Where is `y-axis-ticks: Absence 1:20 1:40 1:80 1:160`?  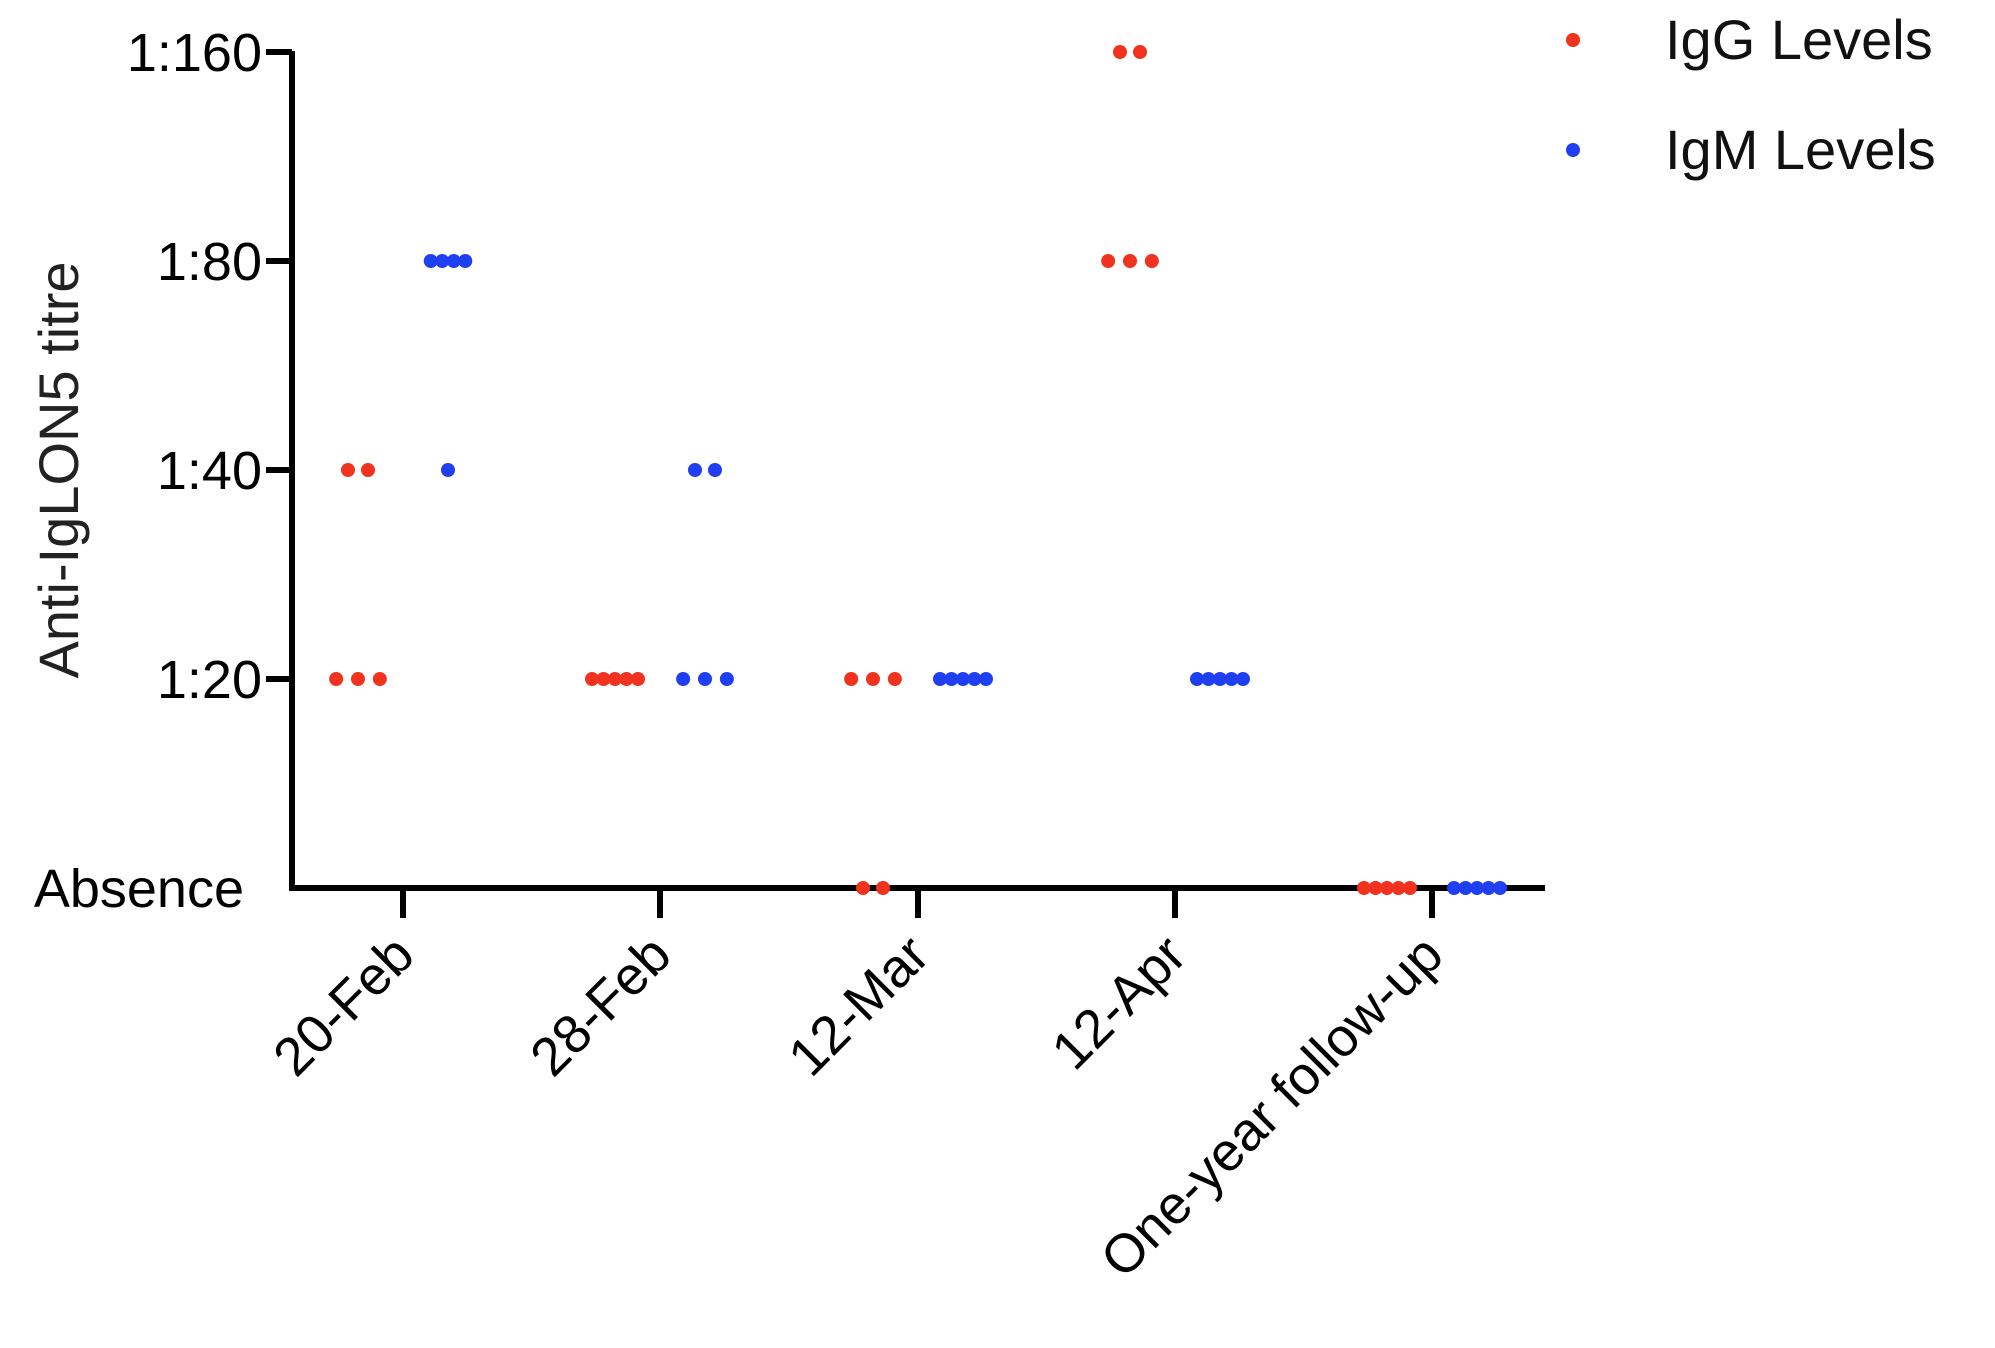
y-axis-ticks: Absence 1:20 1:40 1:80 1:160 is located at coordinates (163, 471).